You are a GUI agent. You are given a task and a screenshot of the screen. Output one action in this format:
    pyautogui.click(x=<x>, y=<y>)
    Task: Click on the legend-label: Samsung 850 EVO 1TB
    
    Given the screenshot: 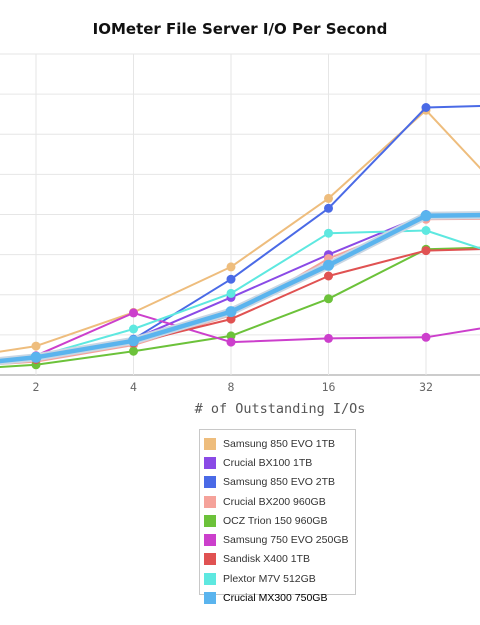 What is the action you would take?
    pyautogui.click(x=279, y=443)
    